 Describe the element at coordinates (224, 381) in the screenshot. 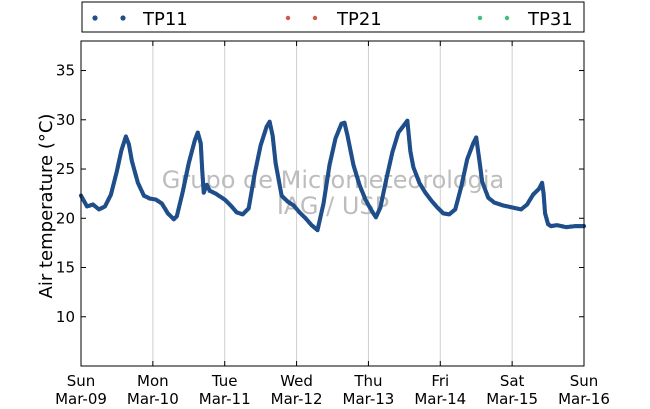

I see `x-tick-label-day: Tue` at that location.